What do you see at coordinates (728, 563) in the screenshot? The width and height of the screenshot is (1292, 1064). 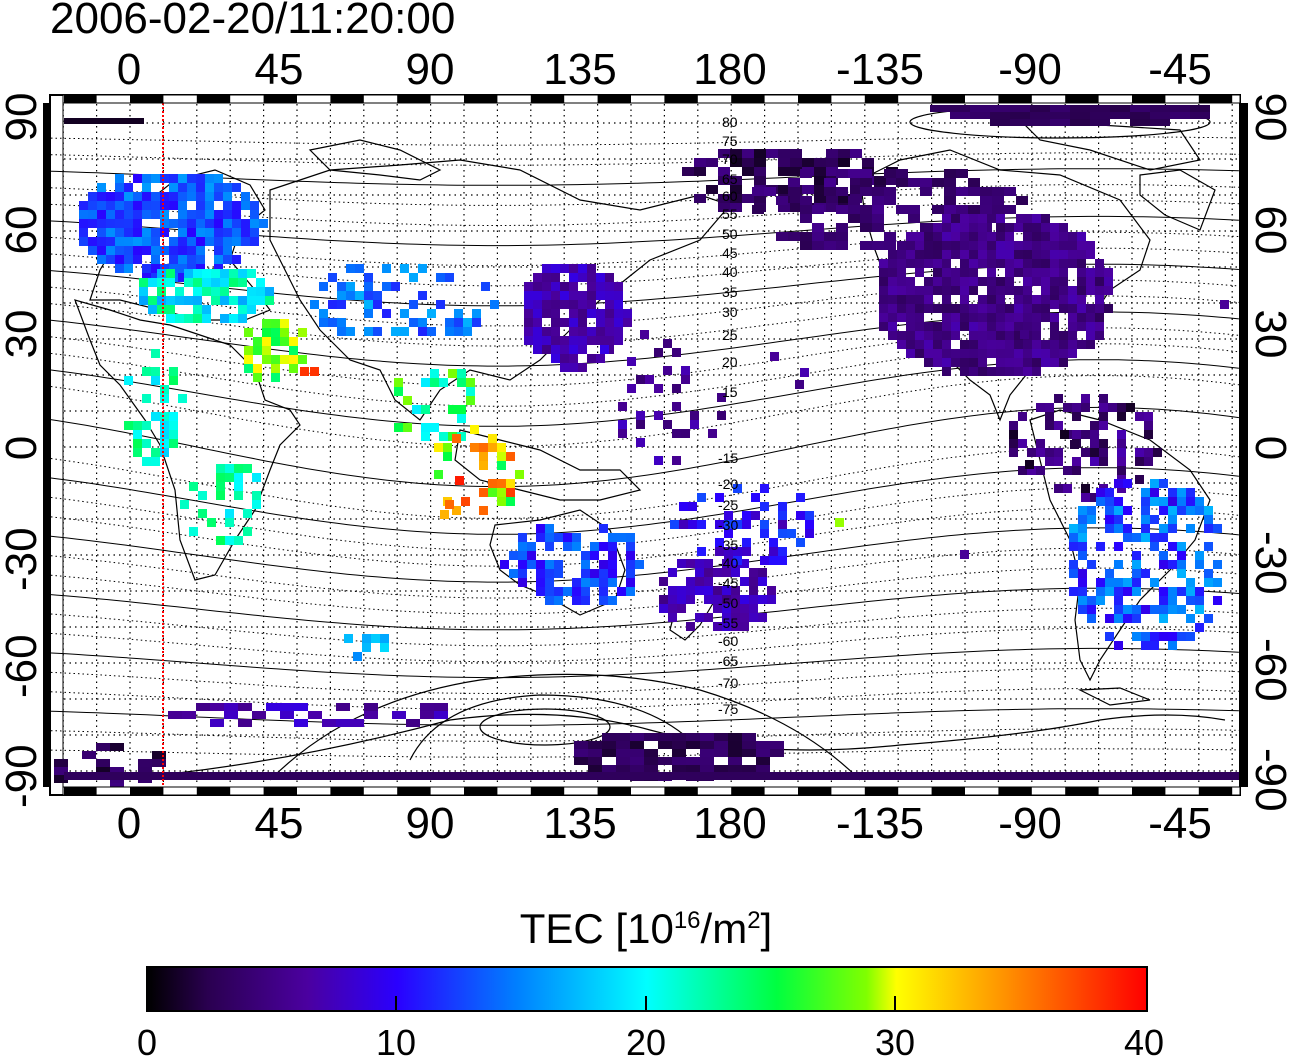 I see `contour-label: -40` at bounding box center [728, 563].